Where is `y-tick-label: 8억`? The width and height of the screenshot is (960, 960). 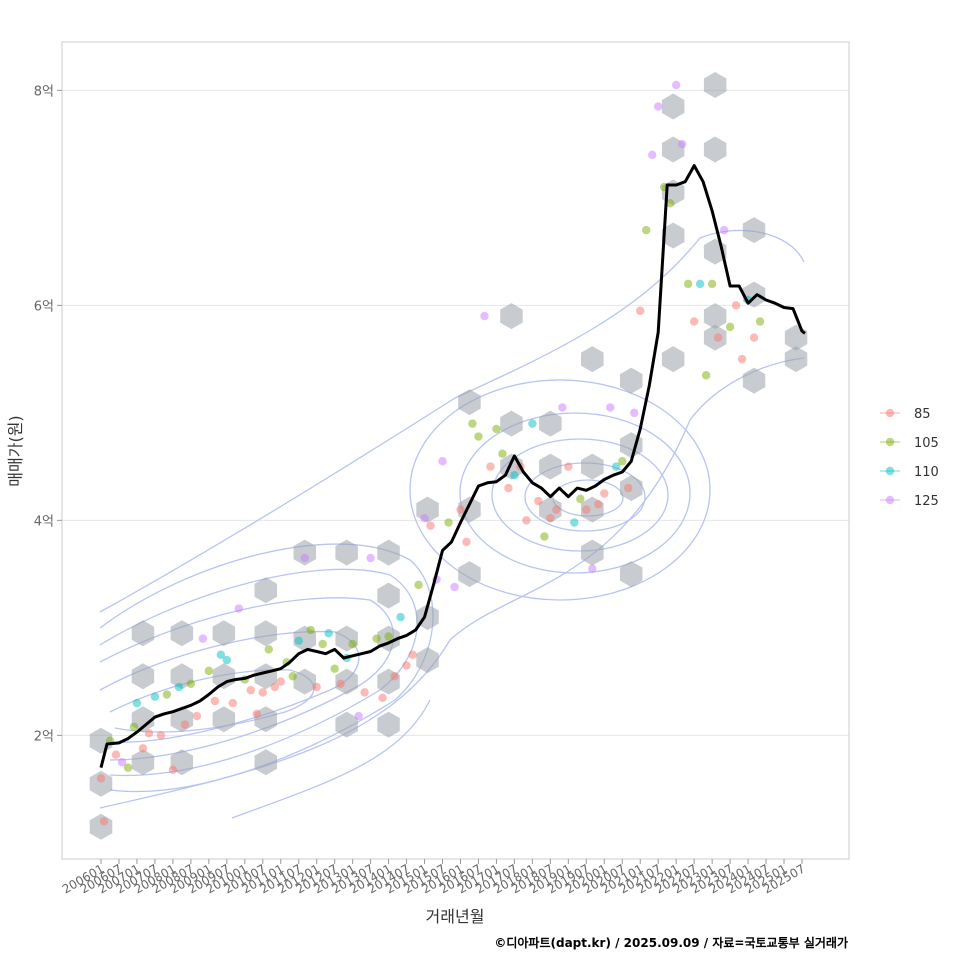
y-tick-label: 8억 is located at coordinates (44, 91).